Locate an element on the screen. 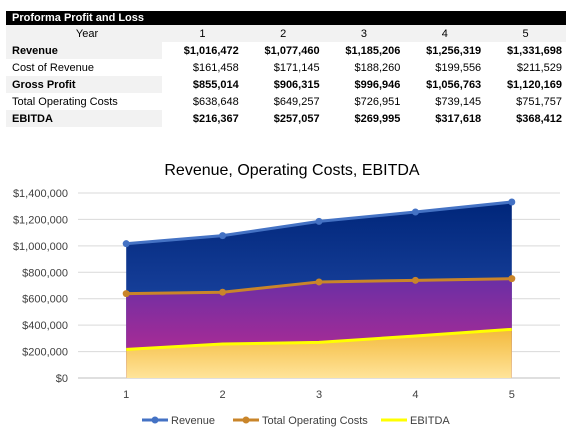 The image size is (574, 442). x-tick-label: 1 is located at coordinates (126, 395).